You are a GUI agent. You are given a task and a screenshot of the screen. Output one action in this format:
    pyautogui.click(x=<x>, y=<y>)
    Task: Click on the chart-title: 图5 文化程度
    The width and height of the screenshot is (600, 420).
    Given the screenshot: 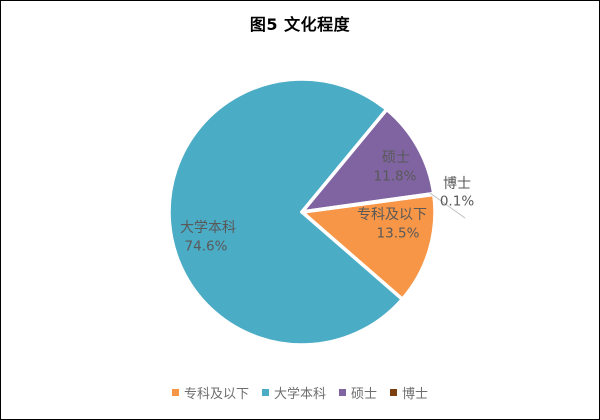 What is the action you would take?
    pyautogui.click(x=300, y=24)
    